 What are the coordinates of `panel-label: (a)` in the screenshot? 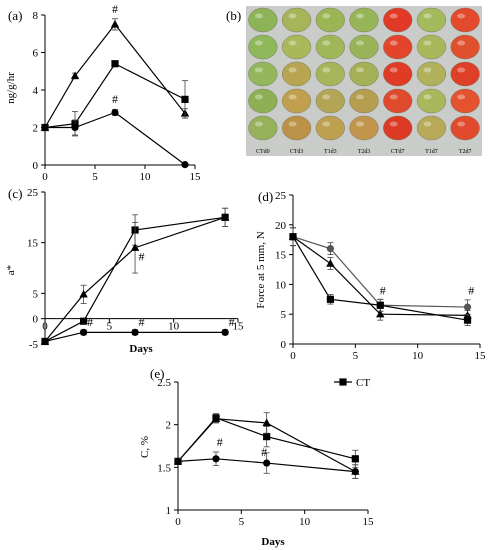 It's located at (15, 15).